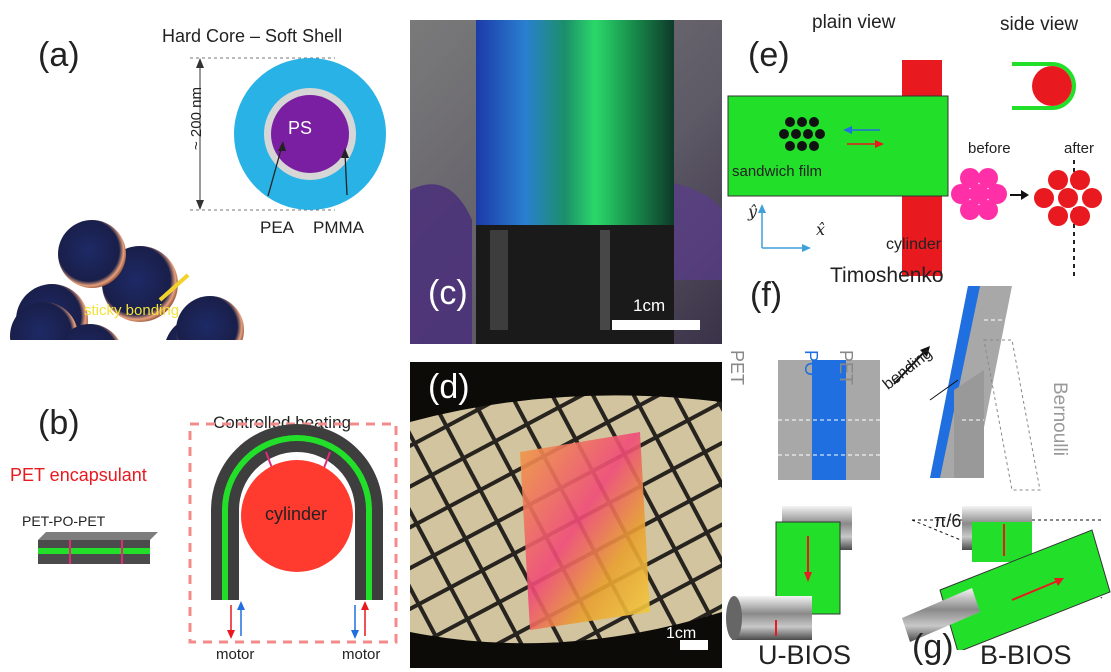 Image resolution: width=1111 pixels, height=672 pixels. Describe the element at coordinates (948, 521) in the screenshot. I see `angle-label: π/6` at that location.